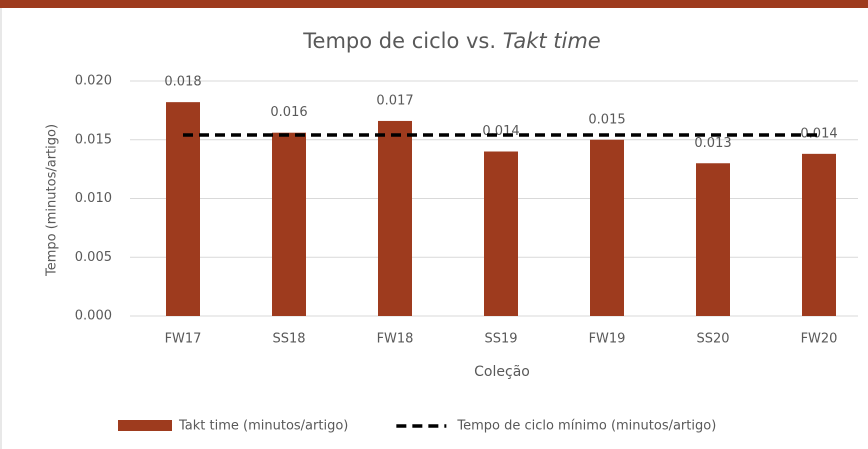  Describe the element at coordinates (288, 112) in the screenshot. I see `data-label: 0.016` at that location.